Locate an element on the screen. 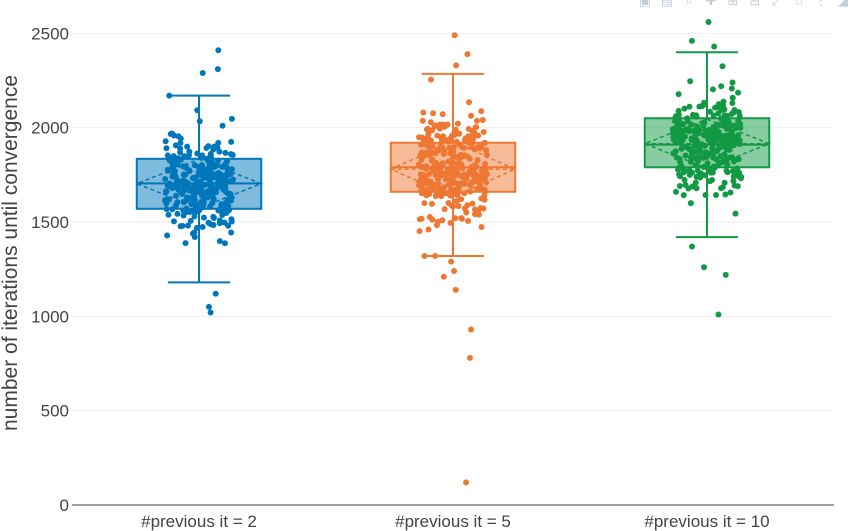 The image size is (858, 531). zoom-icon: ⌕ is located at coordinates (689, 4).